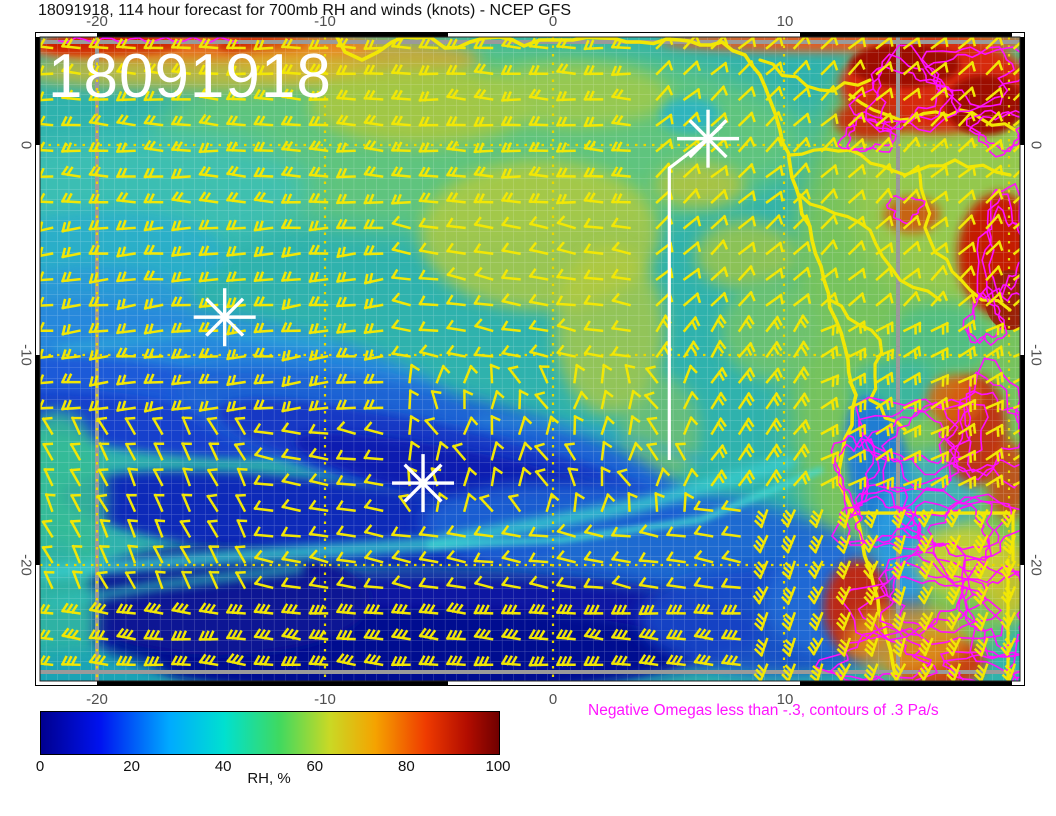 The width and height of the screenshot is (1056, 816). Describe the element at coordinates (223, 766) in the screenshot. I see `colorbar-tick: 40` at that location.